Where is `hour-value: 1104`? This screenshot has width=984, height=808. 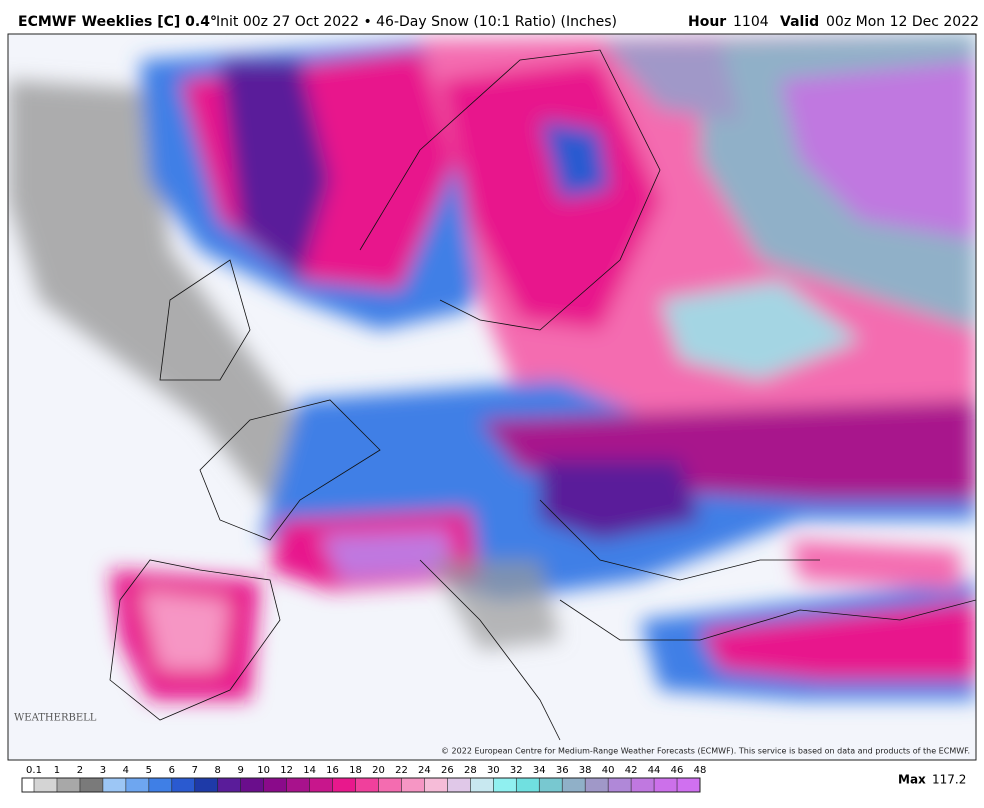 hour-value: 1104 is located at coordinates (751, 22).